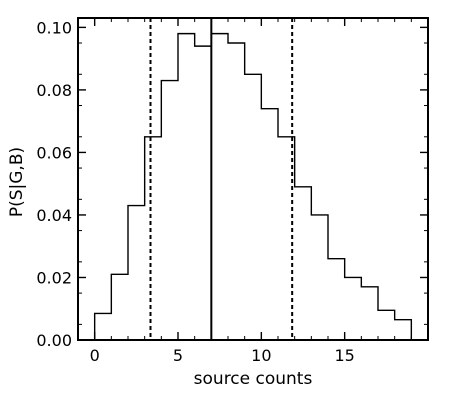 The image size is (450, 400). What do you see at coordinates (54, 90) in the screenshot?
I see `y-tick-label: 0.08` at bounding box center [54, 90].